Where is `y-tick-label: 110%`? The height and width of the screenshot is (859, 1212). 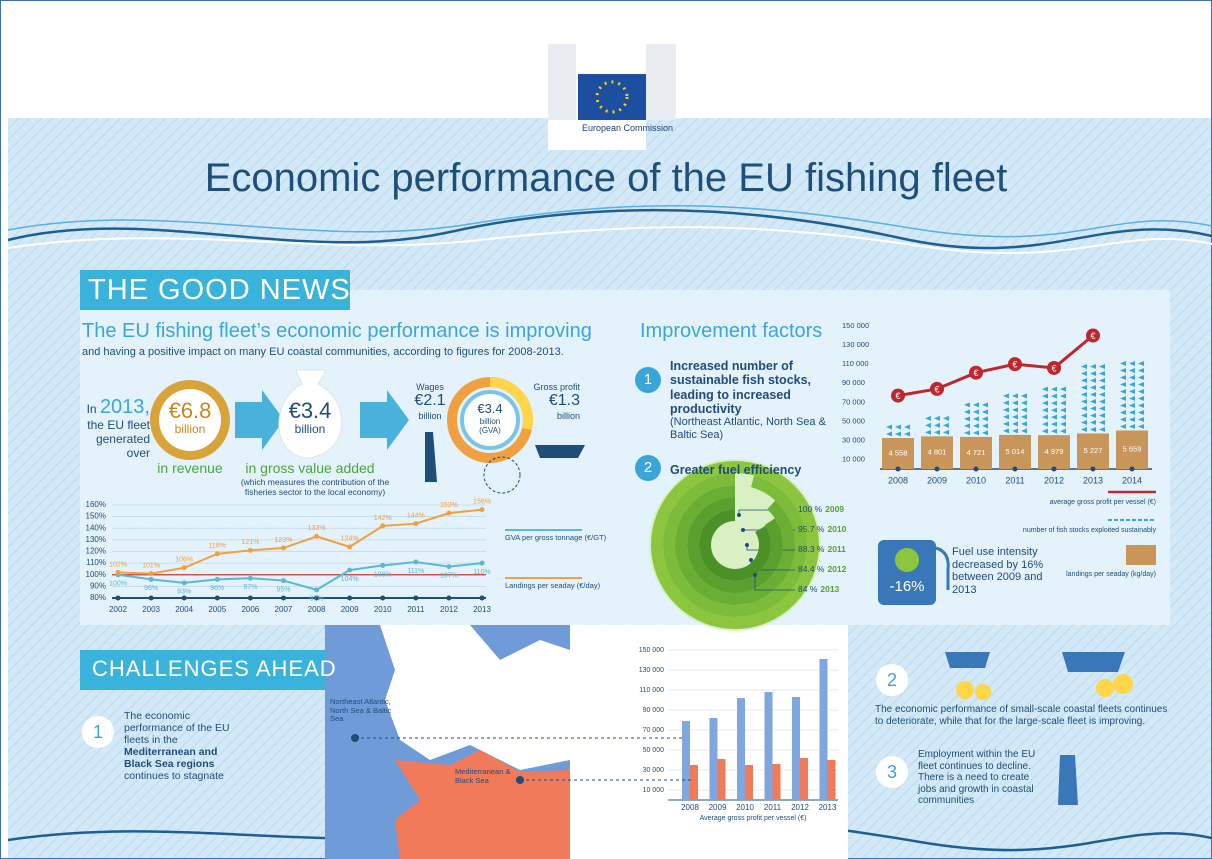 y-tick-label: 110% is located at coordinates (96, 562).